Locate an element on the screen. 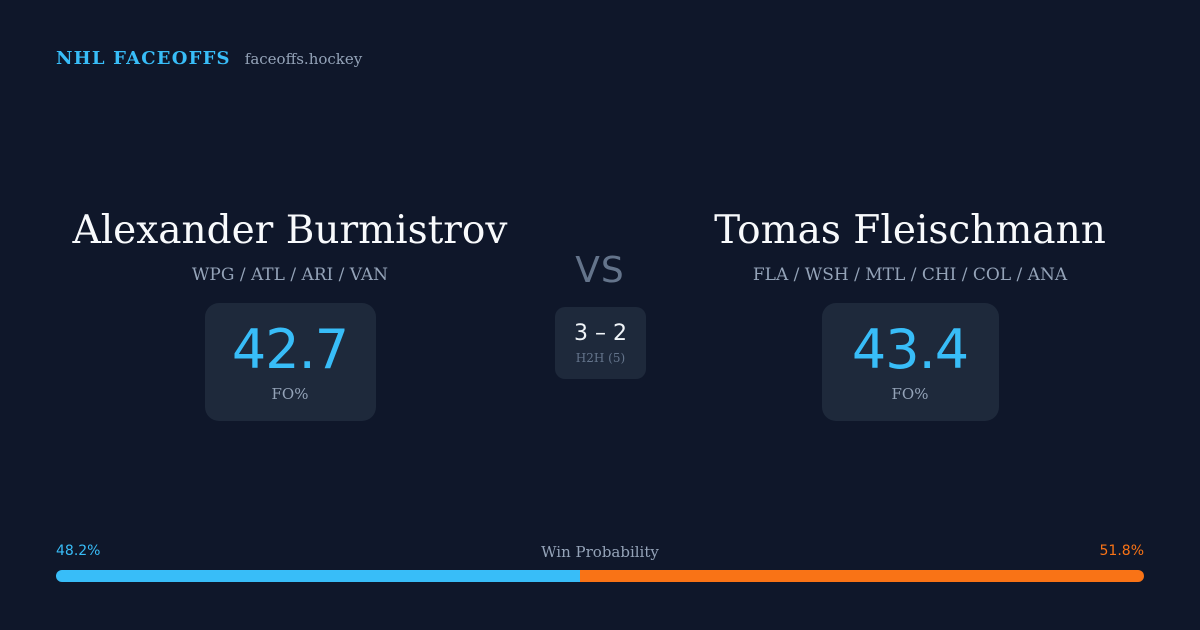 The height and width of the screenshot is (630, 1200). player-right-teams: FLA / WSH / MTL / CHI / COL / ANA is located at coordinates (910, 275).